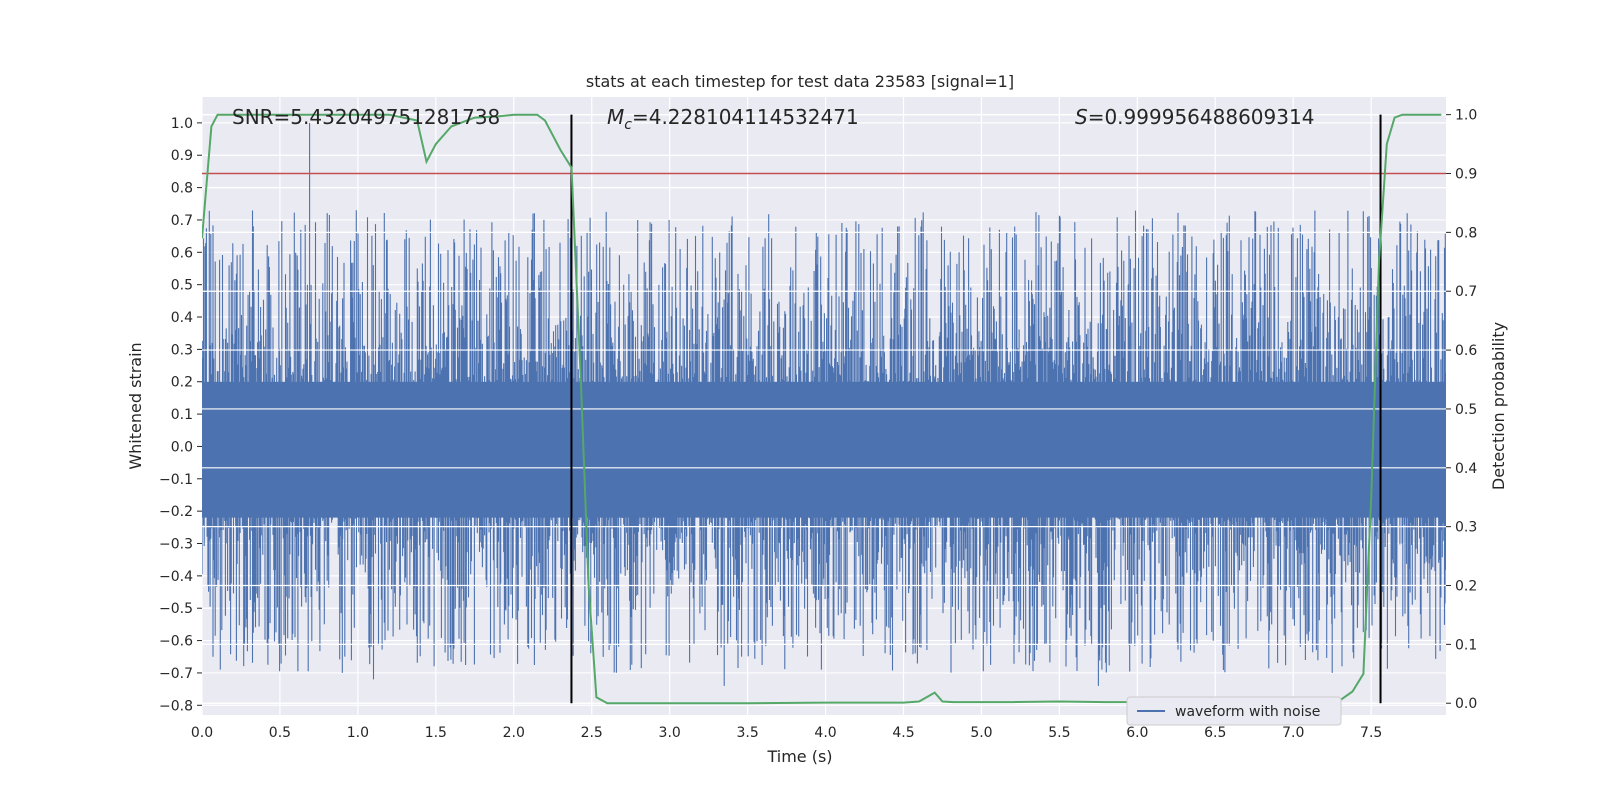  Describe the element at coordinates (1466, 704) in the screenshot. I see `y-right-tick-label: 0.0` at that location.